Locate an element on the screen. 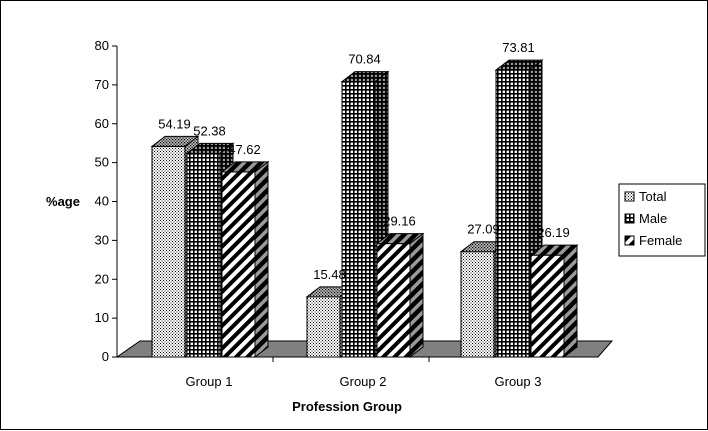 The image size is (708, 431). legend-swatch-male is located at coordinates (629, 218).